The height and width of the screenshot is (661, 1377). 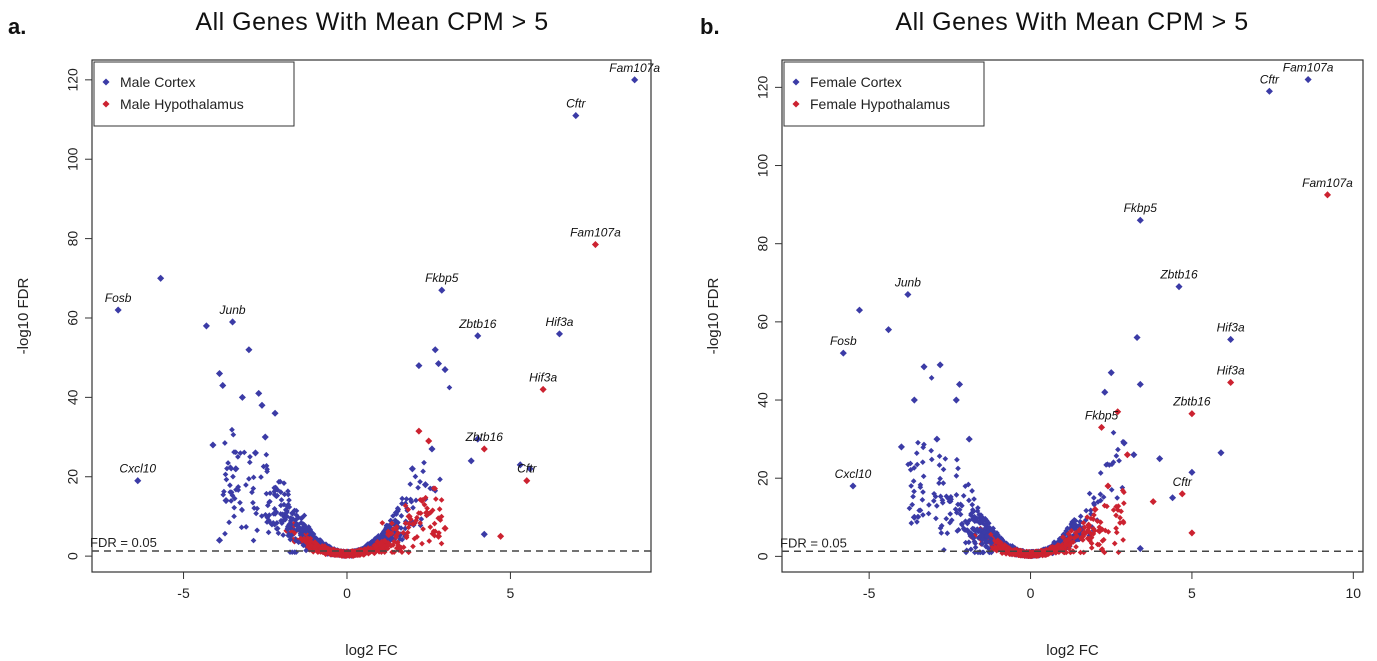 I want to click on x-tick-label: -5, so click(x=869, y=593).